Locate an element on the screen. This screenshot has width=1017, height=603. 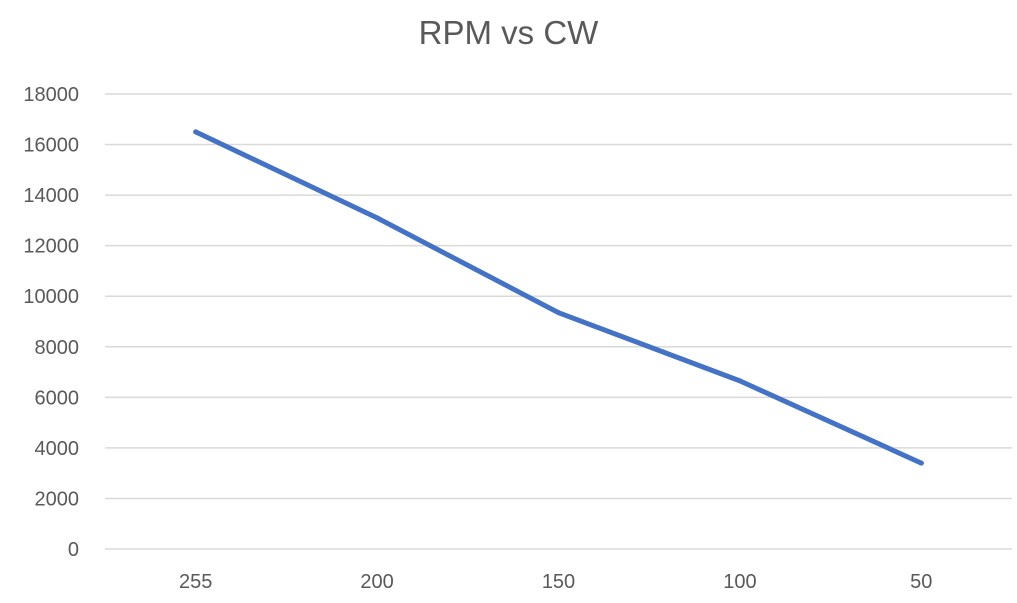
y-tick-label: 14000 is located at coordinates (51, 196).